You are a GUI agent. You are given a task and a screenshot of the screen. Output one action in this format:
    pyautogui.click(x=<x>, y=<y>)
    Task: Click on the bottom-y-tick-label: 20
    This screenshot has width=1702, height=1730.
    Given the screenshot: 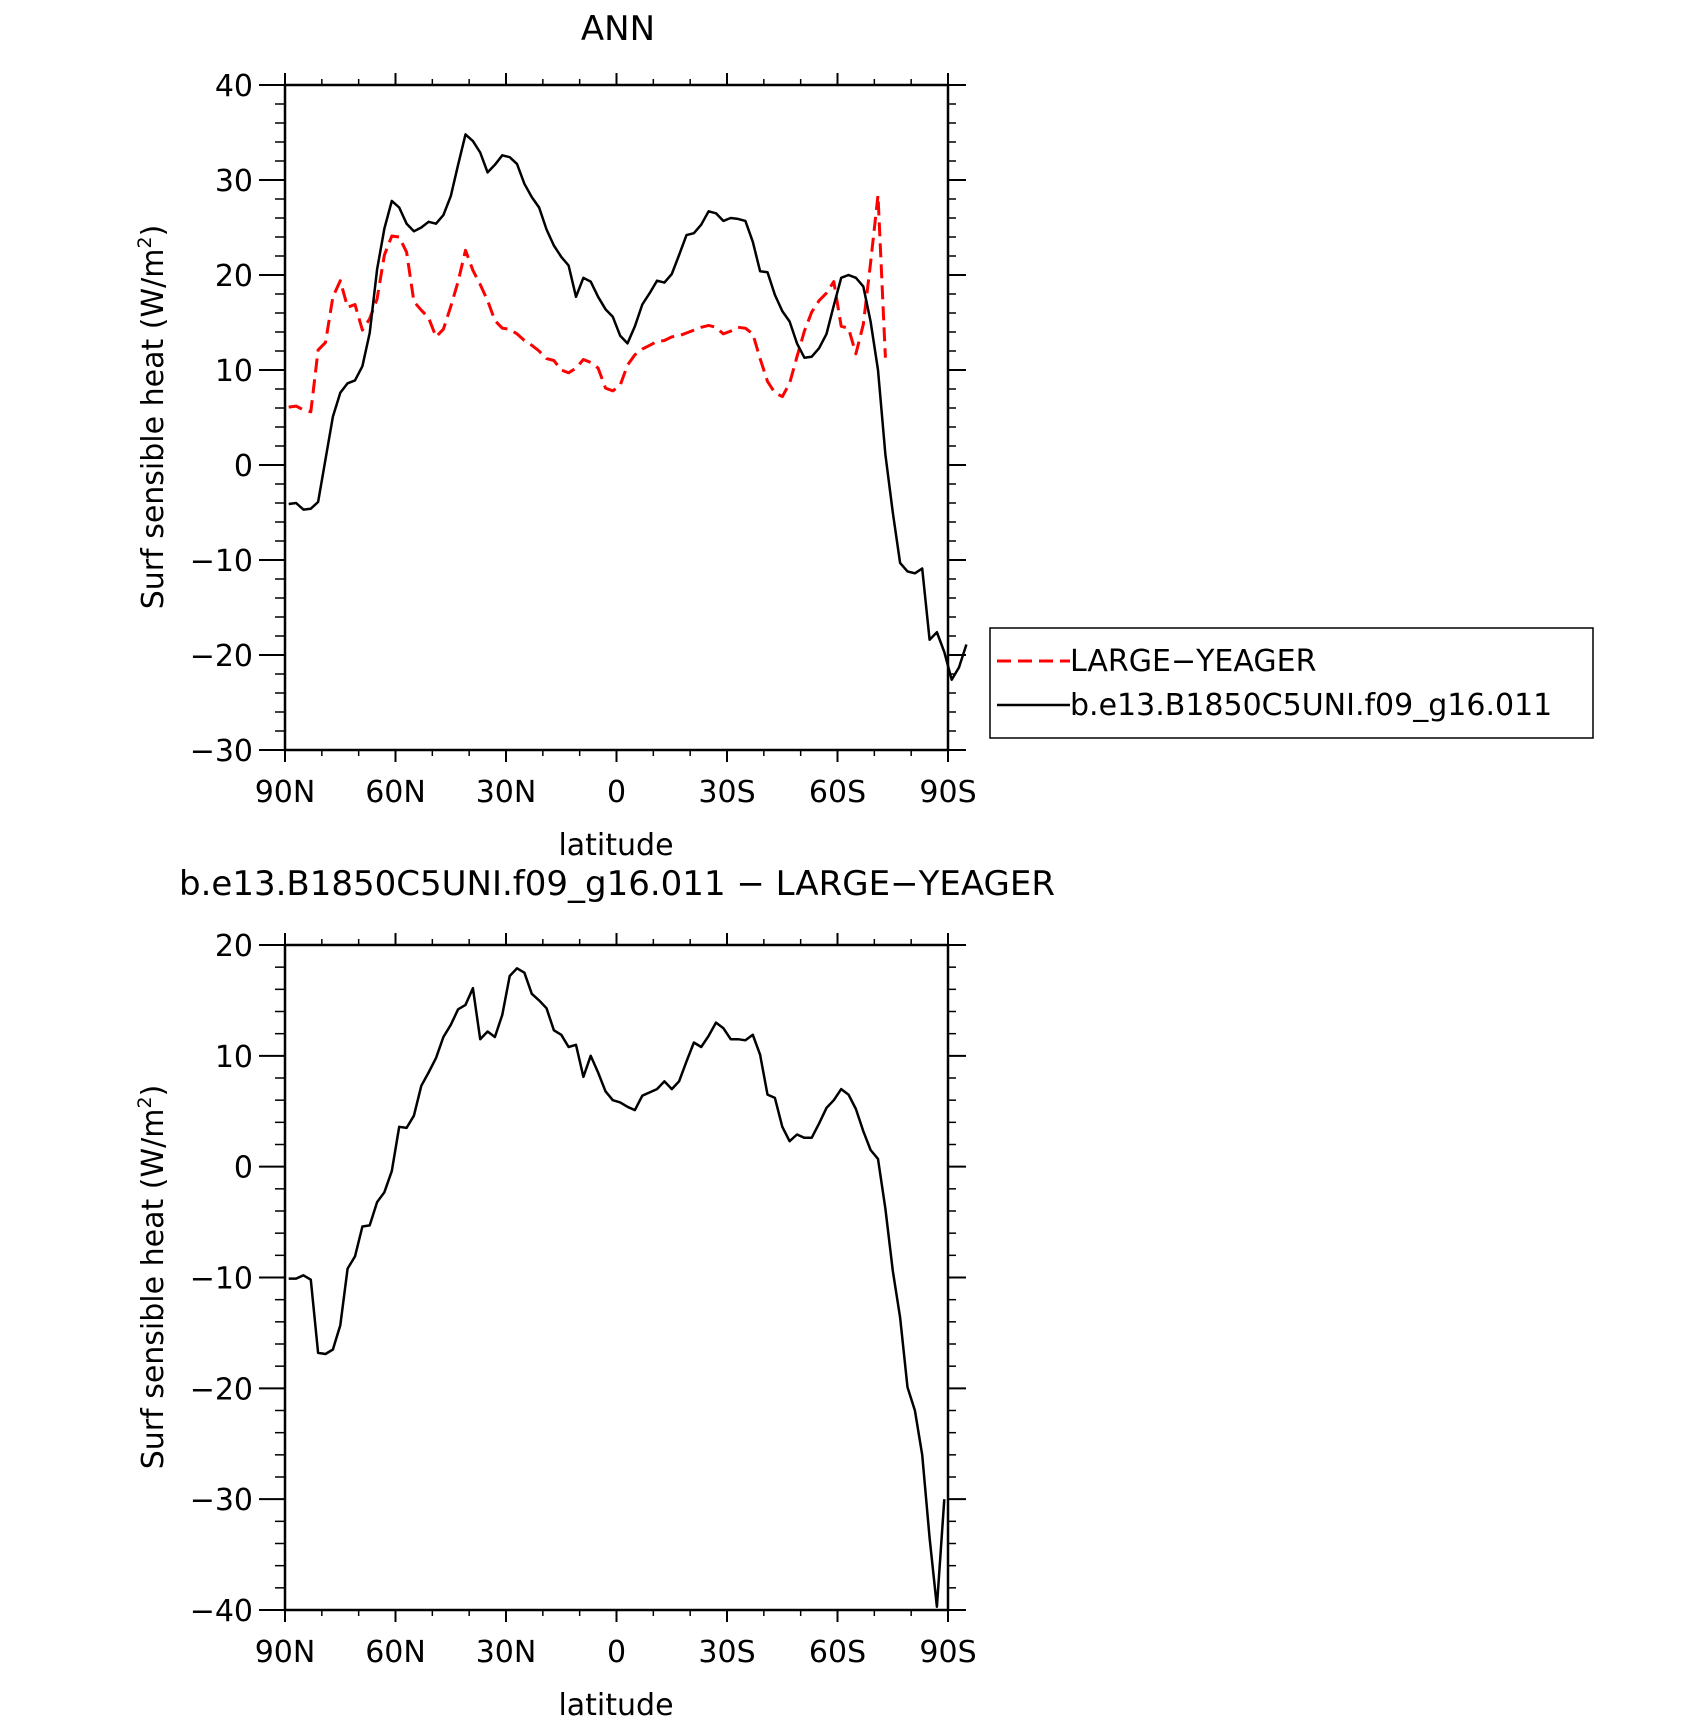 What is the action you would take?
    pyautogui.click(x=234, y=946)
    